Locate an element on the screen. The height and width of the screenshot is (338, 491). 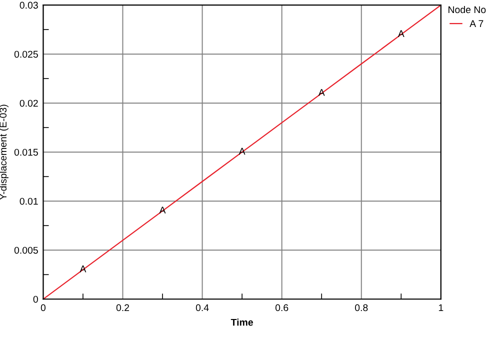
y-tick-label: 0.02 is located at coordinates (29, 103).